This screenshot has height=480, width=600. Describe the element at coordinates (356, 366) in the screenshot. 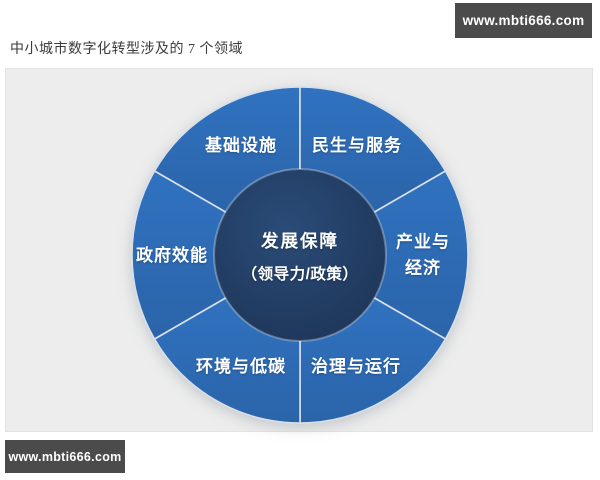

I see `segment-label-governance-operation: 治理与运行` at that location.